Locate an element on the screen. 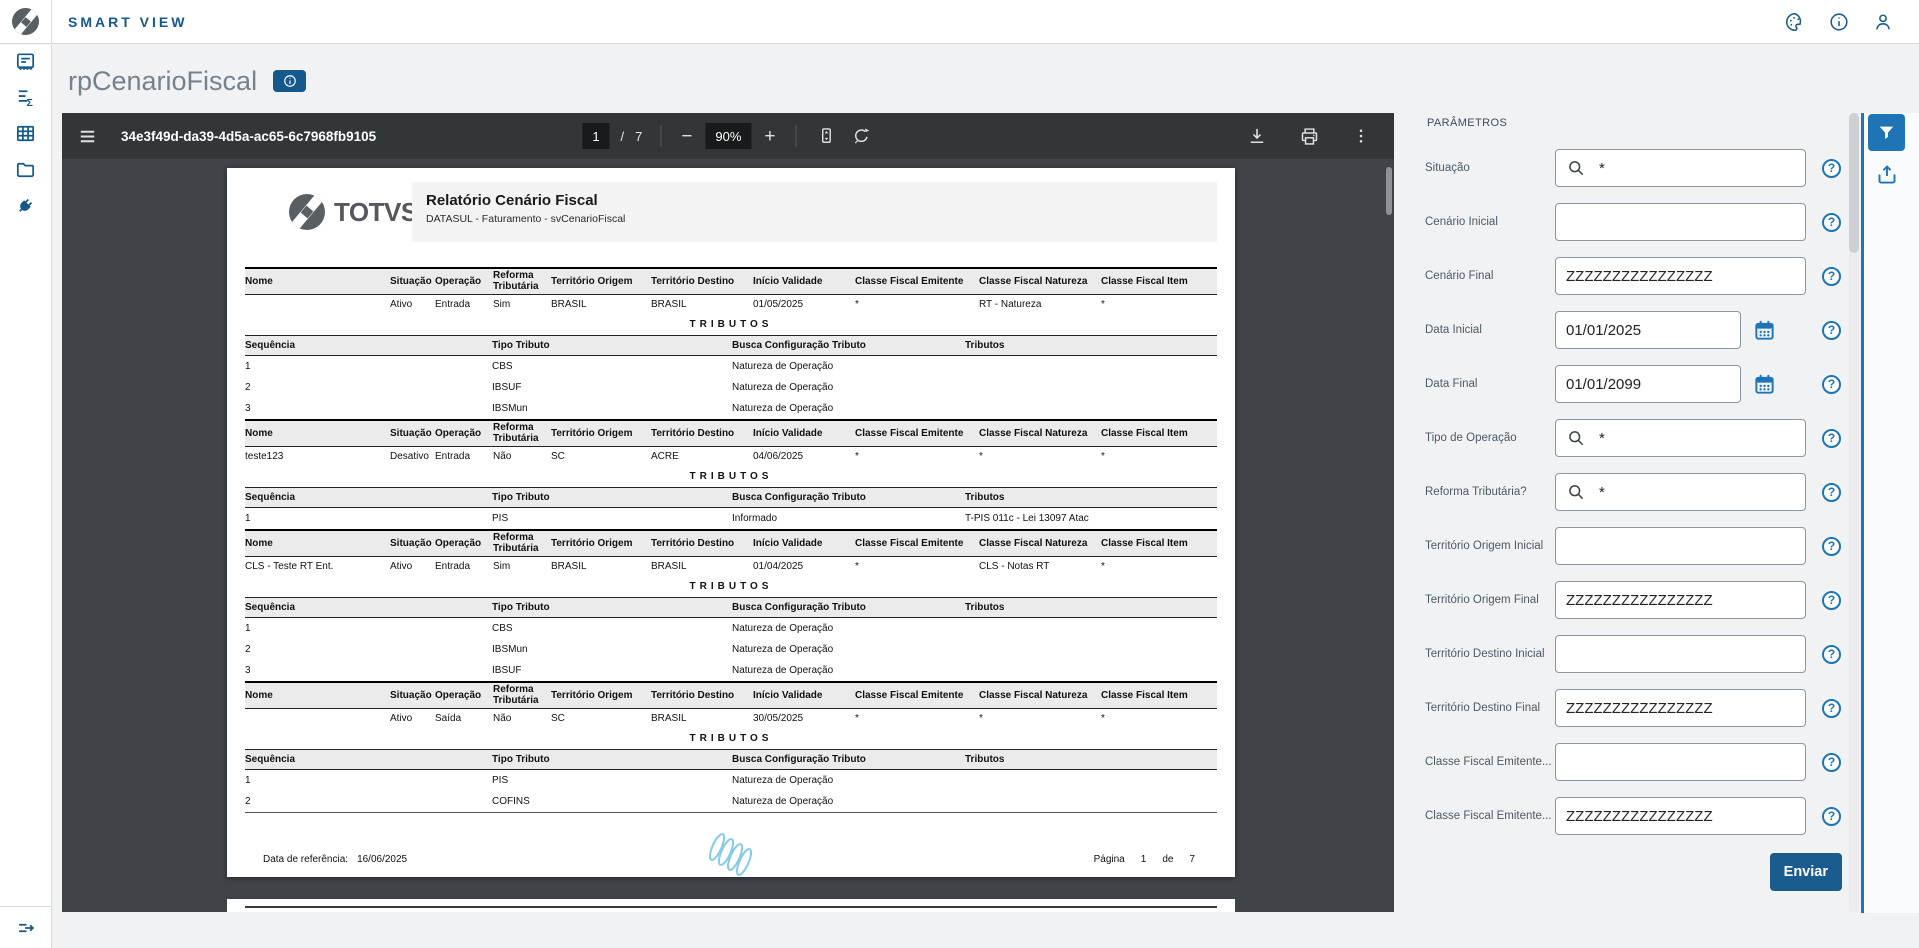  params-scrollbar-thumb is located at coordinates (1854, 183).